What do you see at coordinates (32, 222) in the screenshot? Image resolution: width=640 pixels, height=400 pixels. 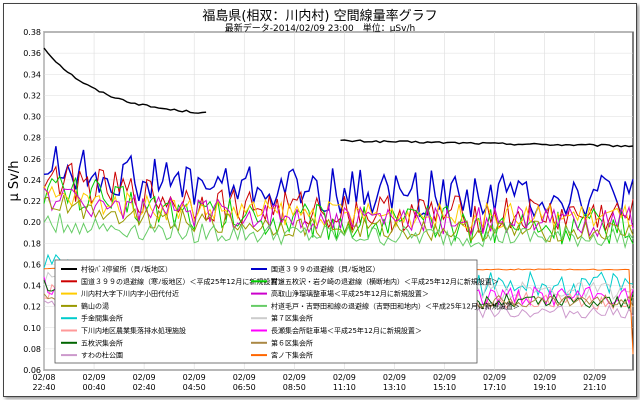 I see `y-tick-label: 0.20` at bounding box center [32, 222].